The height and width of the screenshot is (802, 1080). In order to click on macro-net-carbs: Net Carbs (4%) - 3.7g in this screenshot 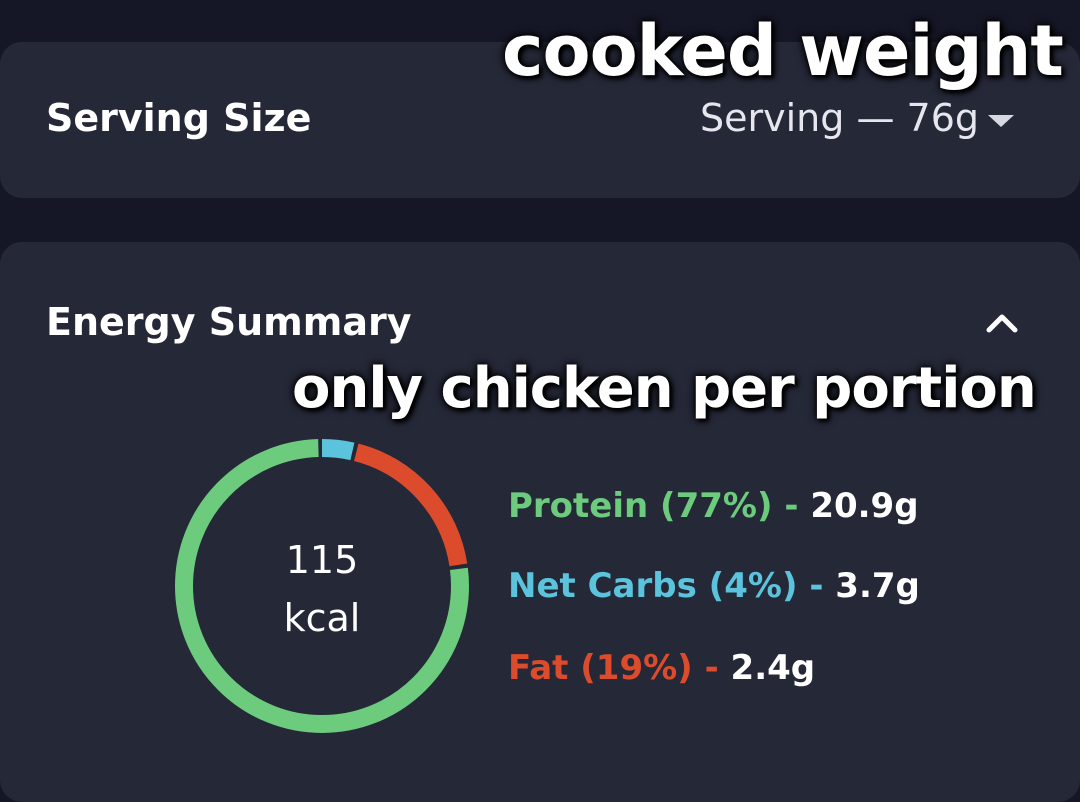, I will do `click(714, 586)`.